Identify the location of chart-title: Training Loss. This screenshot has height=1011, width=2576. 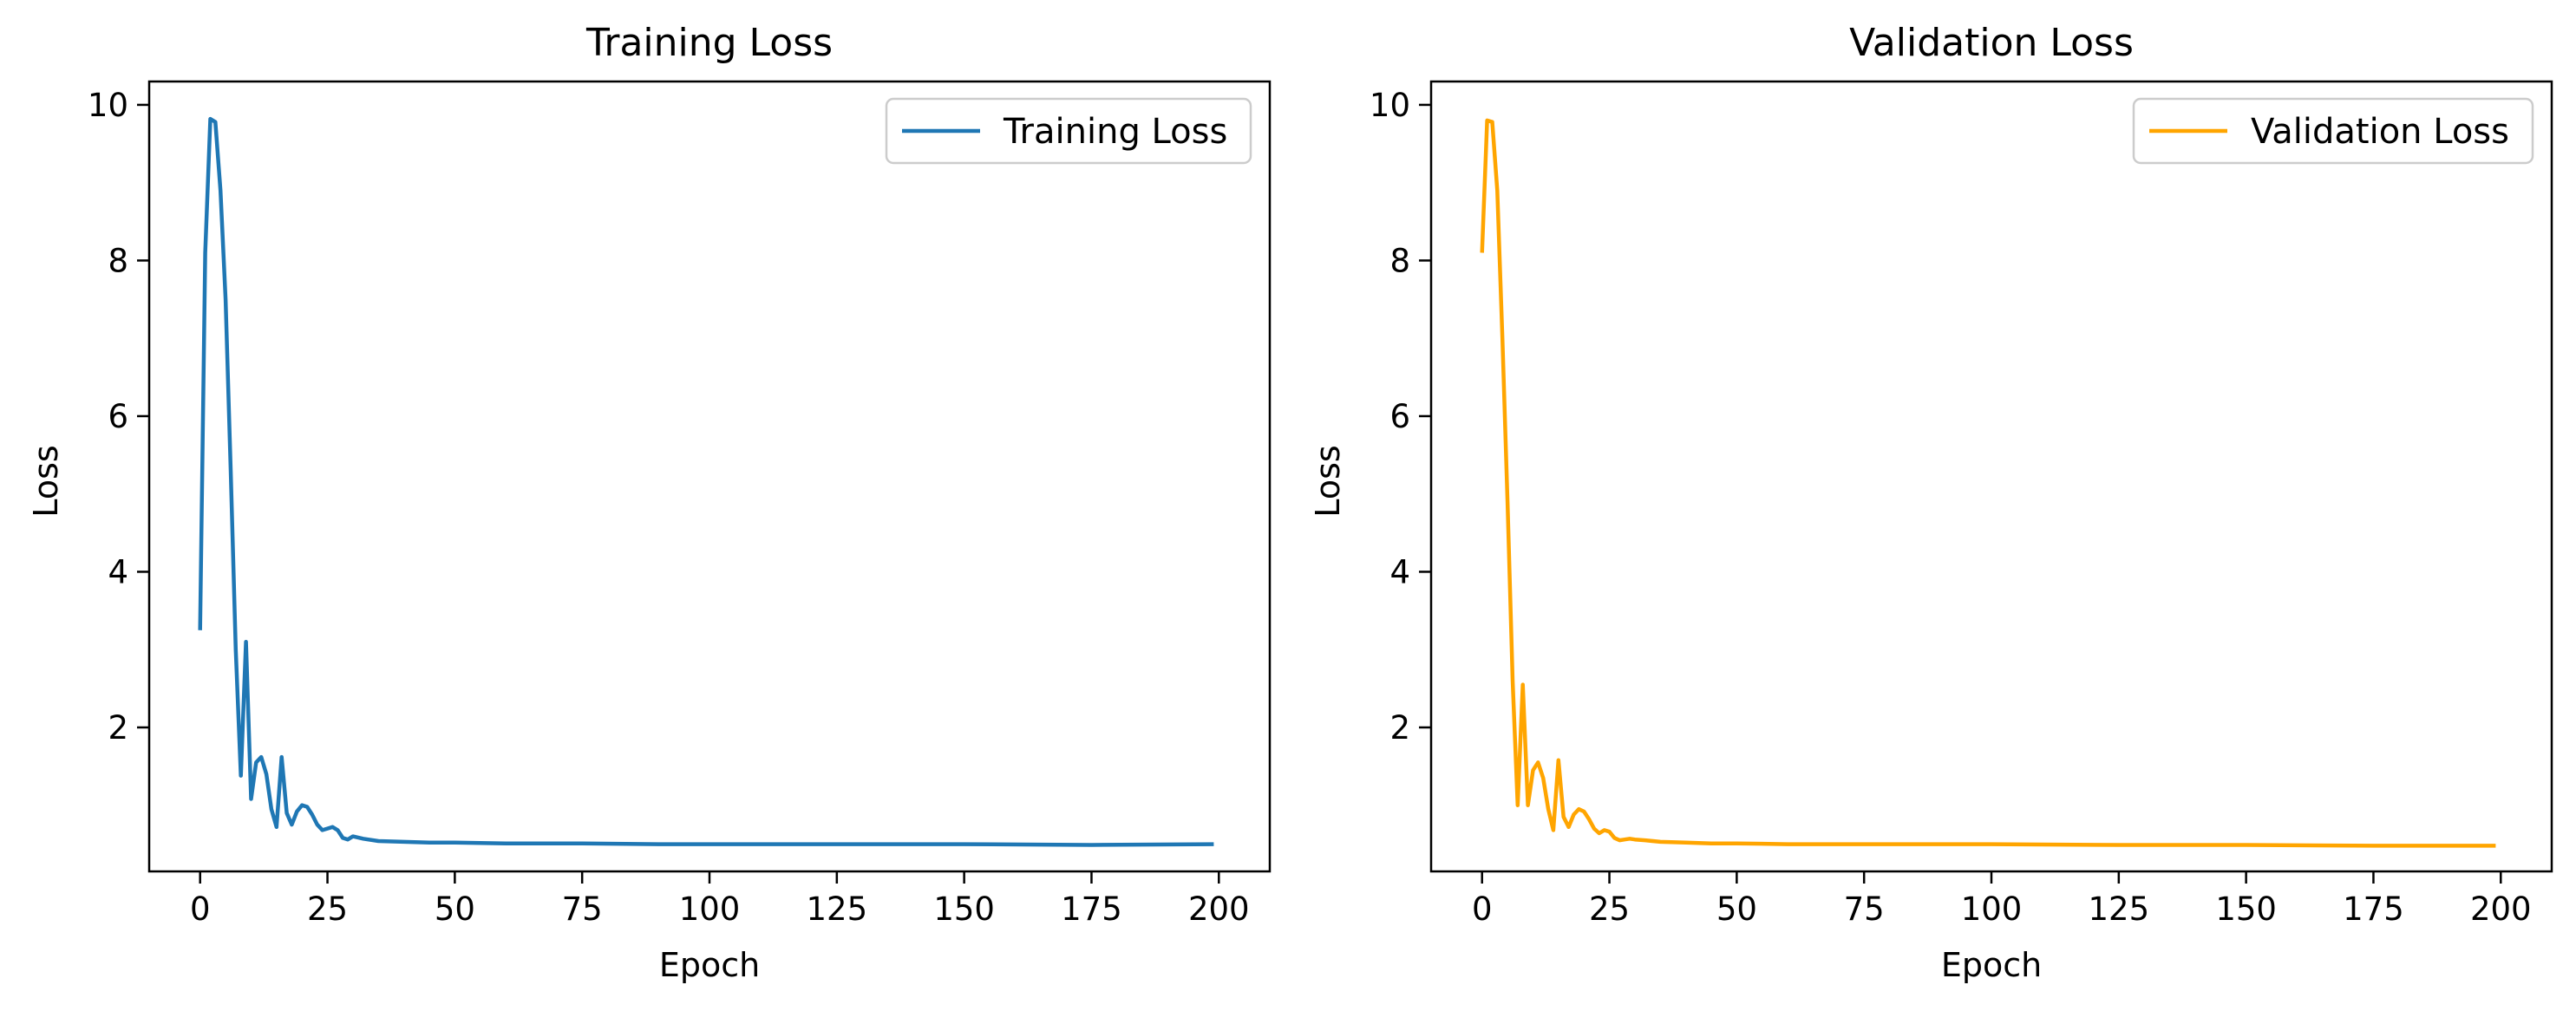
(709, 43).